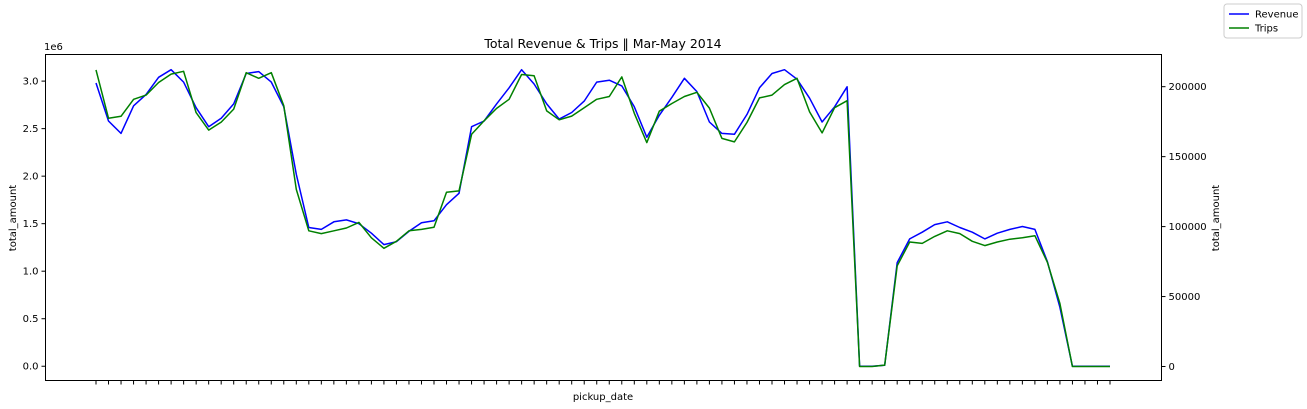 This screenshot has height=409, width=1307. Describe the element at coordinates (1188, 227) in the screenshot. I see `y-tick-label-right: 100000` at that location.